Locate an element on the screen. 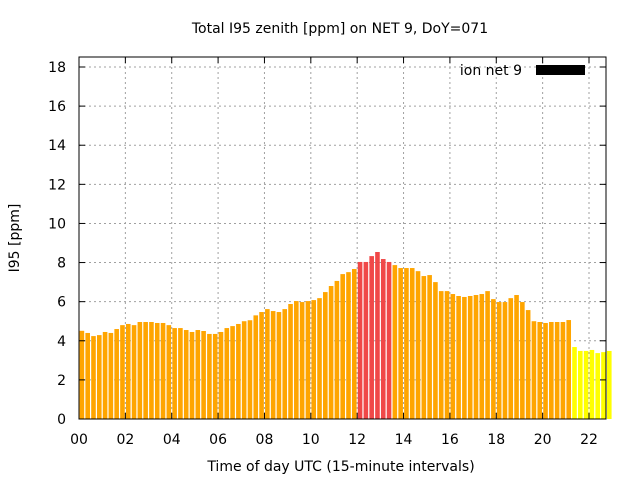  y-tick-label: 6 is located at coordinates (61, 303).